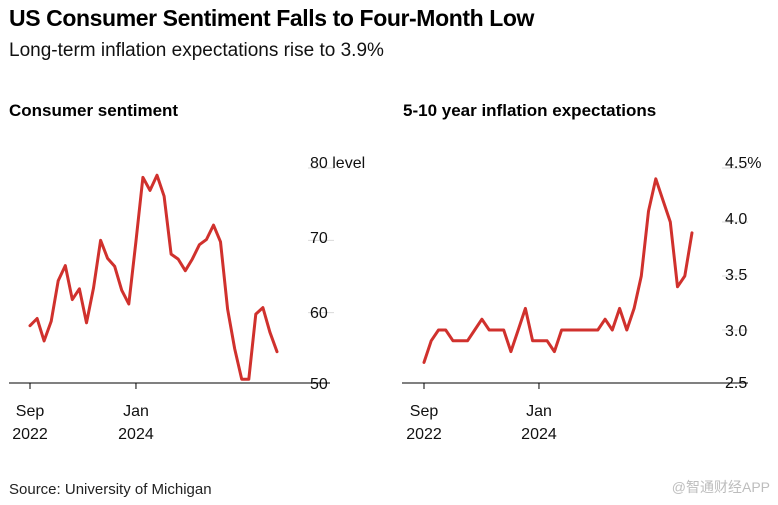  I want to click on panel-title-consumer-sentiment: Consumer sentiment, so click(94, 110).